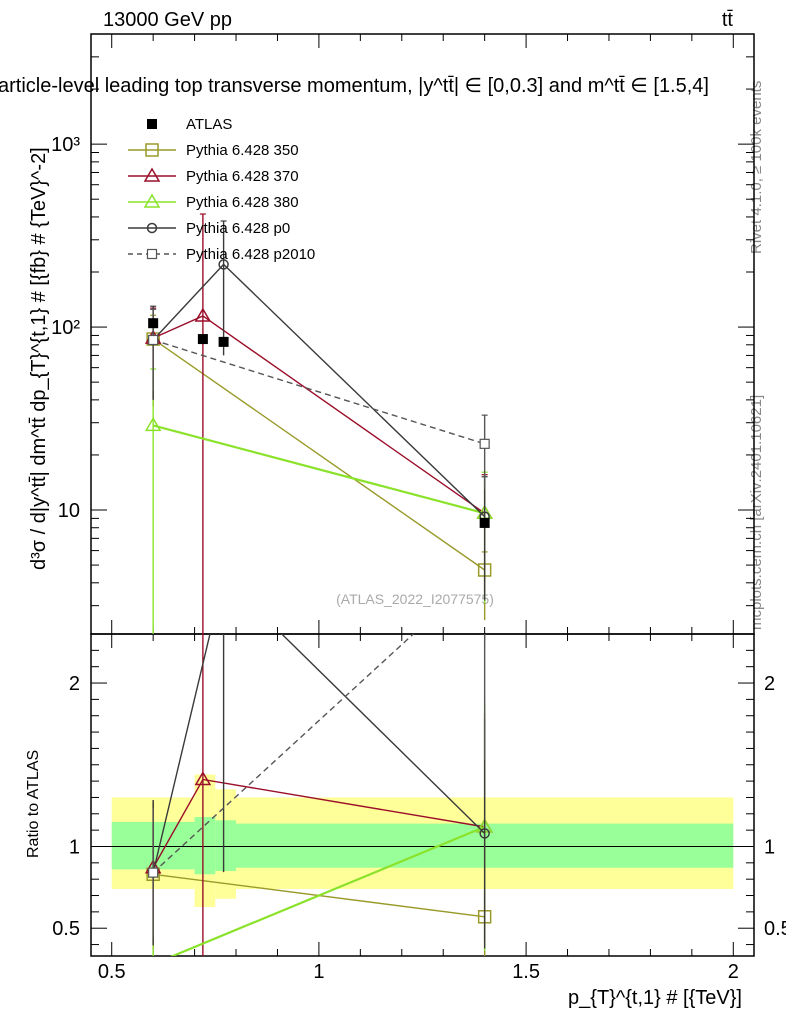 This screenshot has height=1024, width=786. What do you see at coordinates (66, 929) in the screenshot?
I see `ratio-tick-label: 0.5` at bounding box center [66, 929].